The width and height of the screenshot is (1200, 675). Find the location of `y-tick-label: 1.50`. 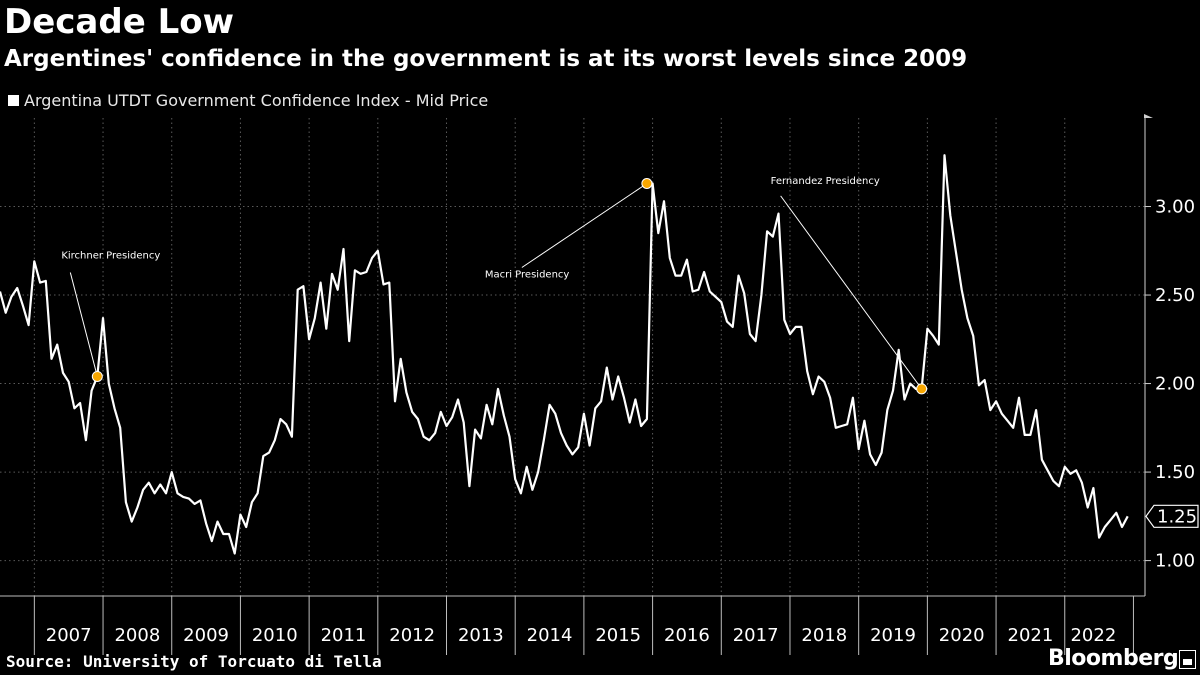

y-tick-label: 1.50 is located at coordinates (1175, 472).